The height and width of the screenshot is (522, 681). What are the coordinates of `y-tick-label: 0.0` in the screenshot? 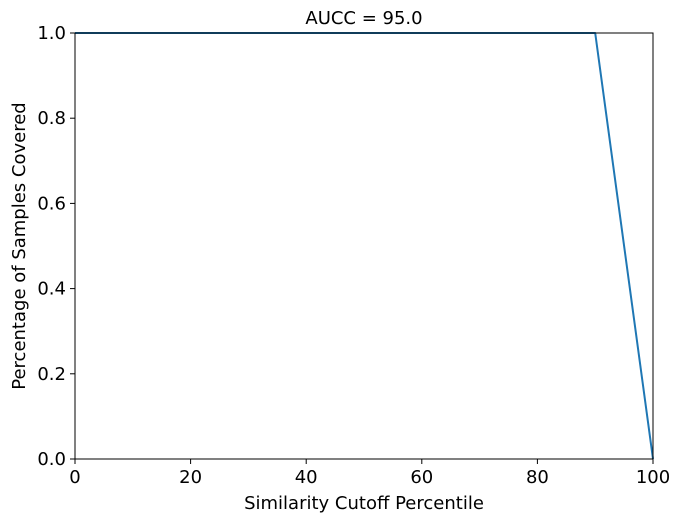 It's located at (51, 459).